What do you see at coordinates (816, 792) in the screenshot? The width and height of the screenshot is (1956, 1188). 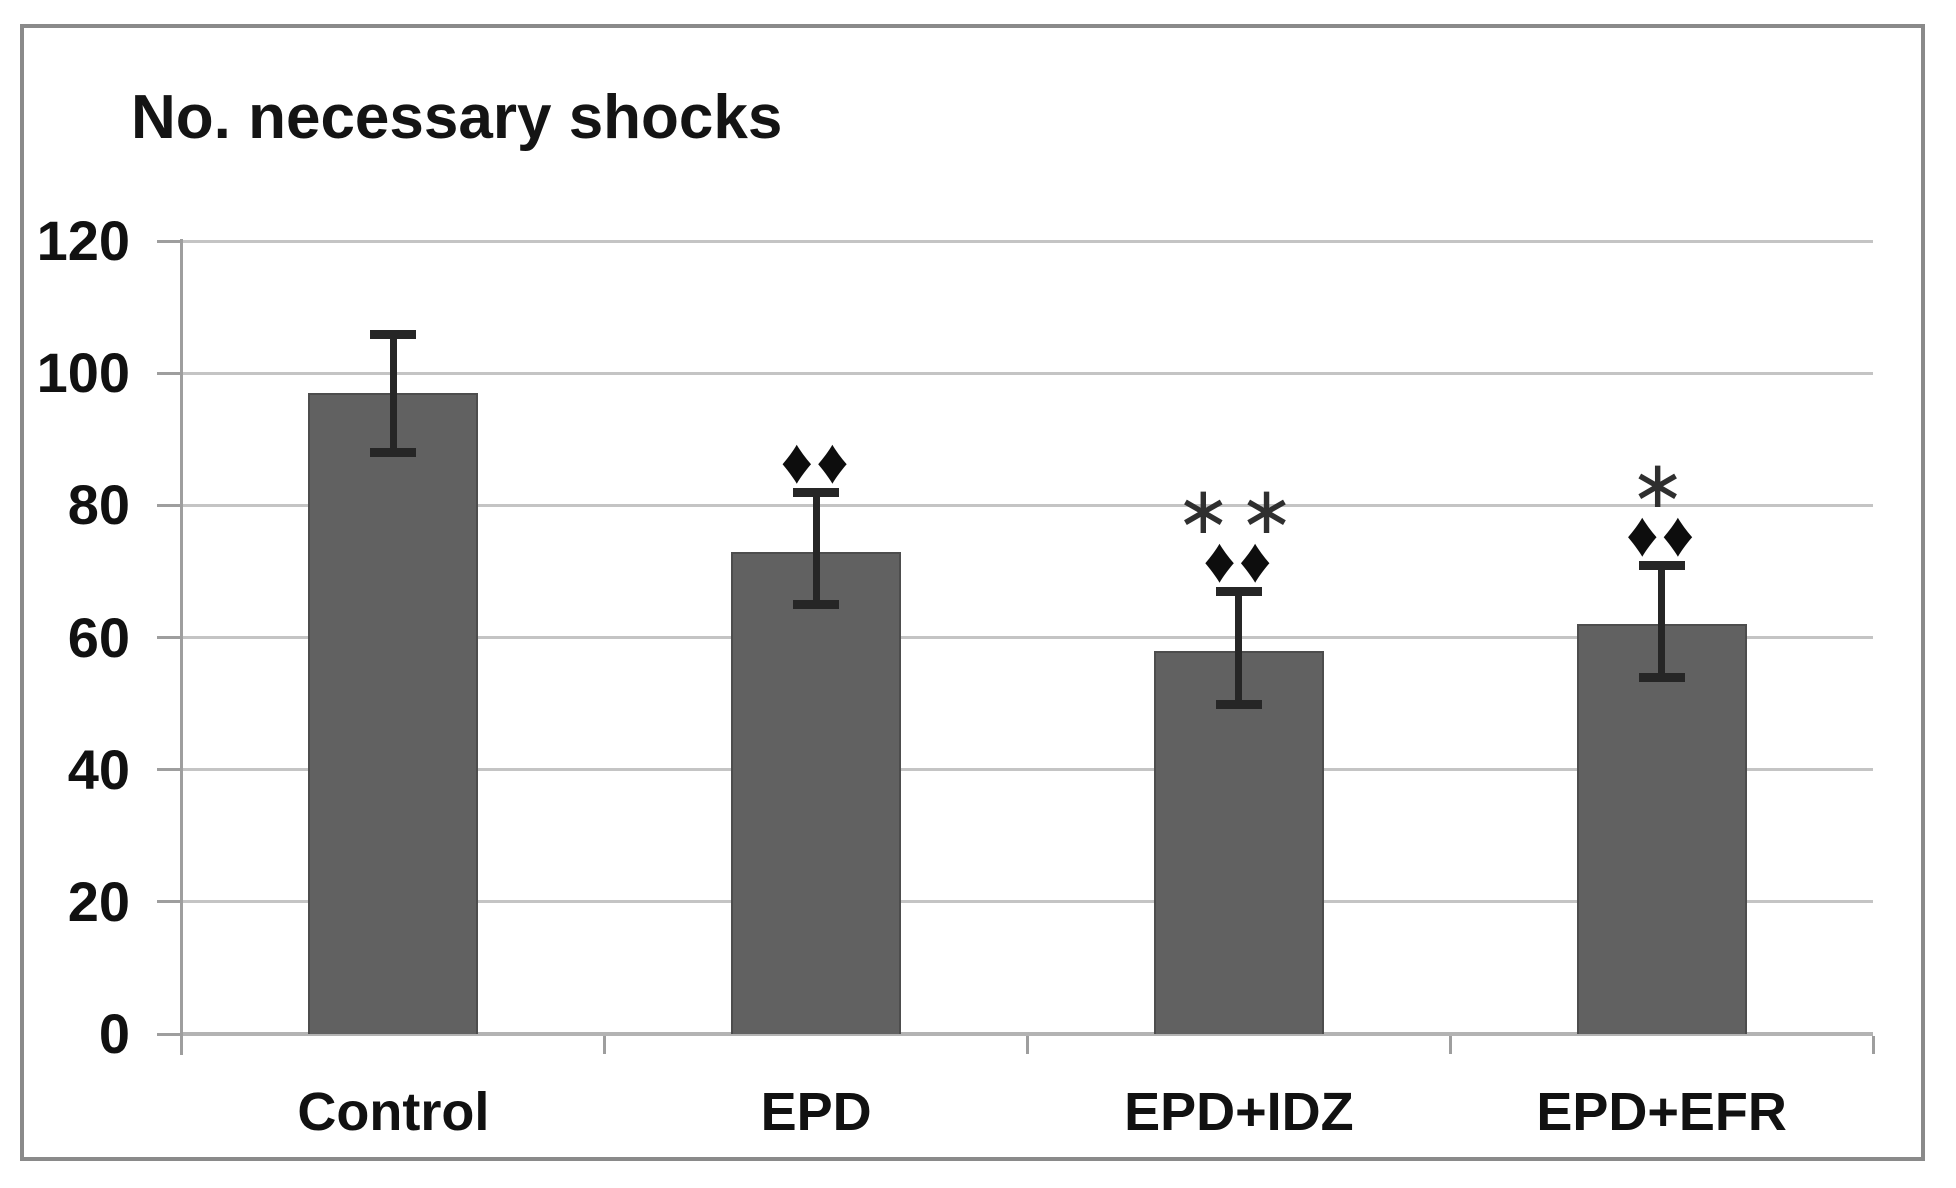 I see `bar-epd` at bounding box center [816, 792].